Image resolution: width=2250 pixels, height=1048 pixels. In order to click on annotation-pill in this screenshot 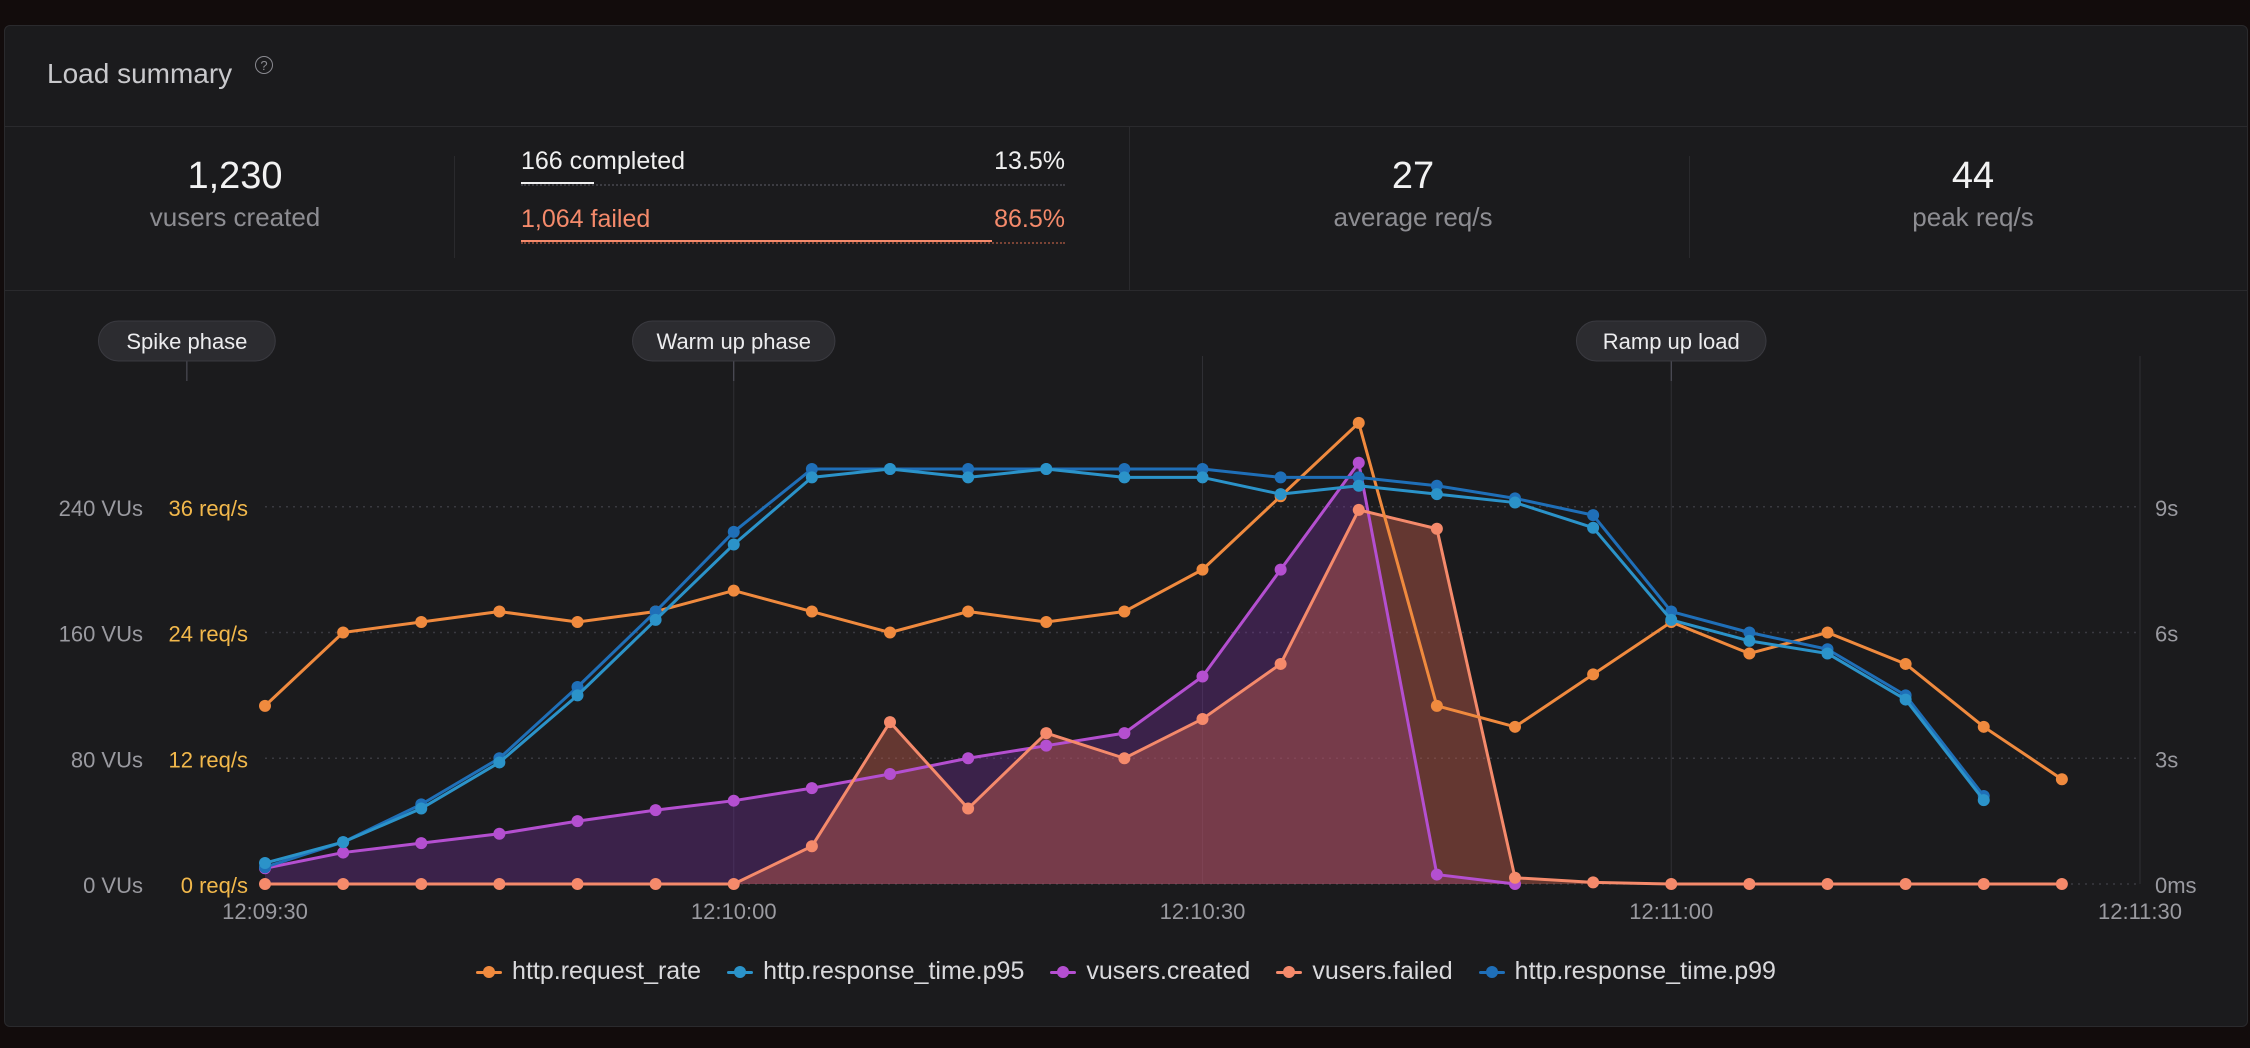, I will do `click(734, 341)`.